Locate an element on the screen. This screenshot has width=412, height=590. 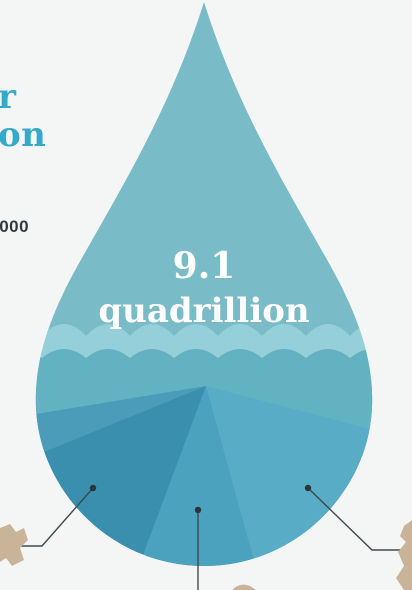
callout-right is located at coordinates (358, 517).